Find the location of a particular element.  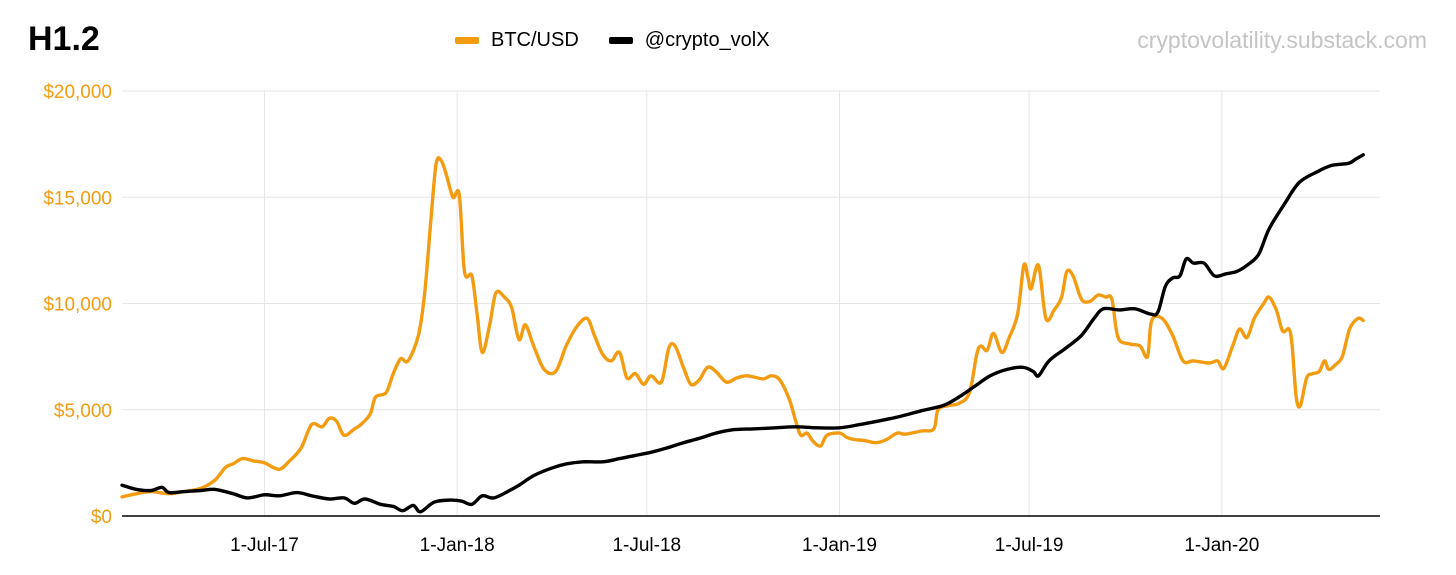

legend-item-btc: BTC/USD is located at coordinates (517, 40).